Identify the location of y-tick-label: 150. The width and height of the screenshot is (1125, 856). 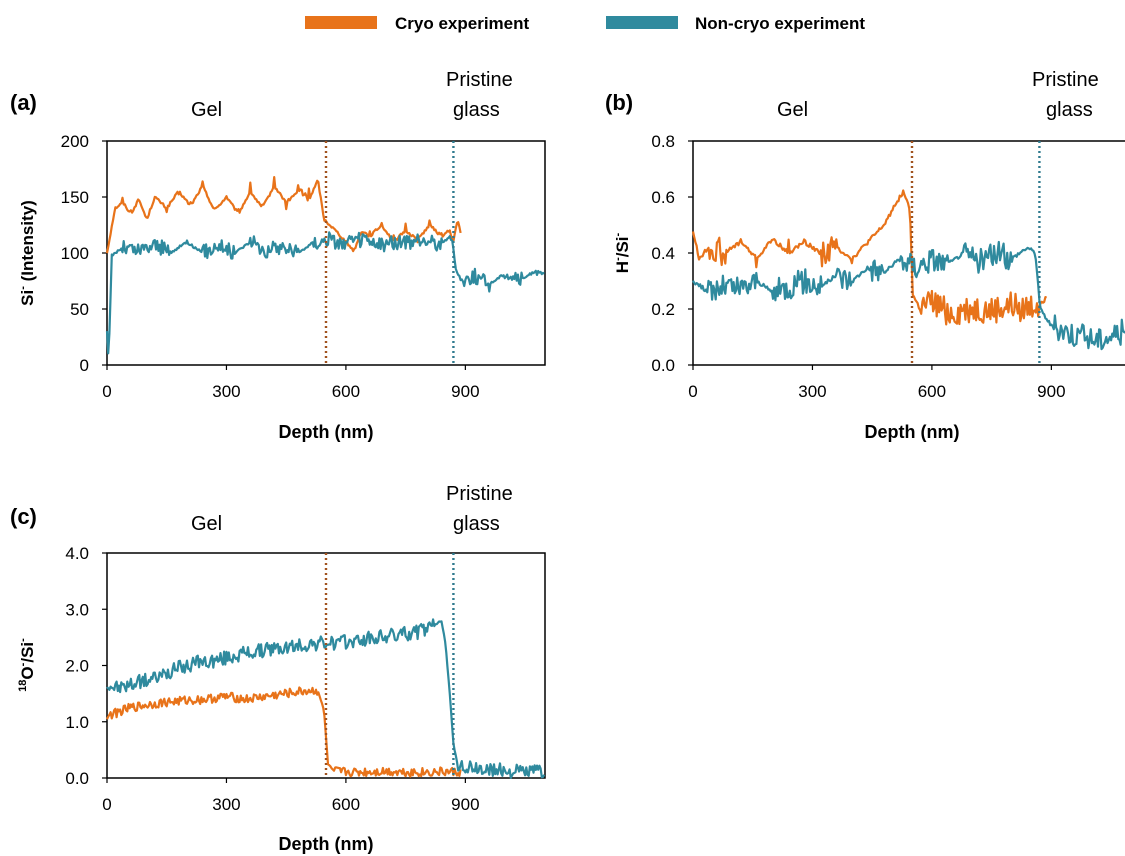
(75, 197).